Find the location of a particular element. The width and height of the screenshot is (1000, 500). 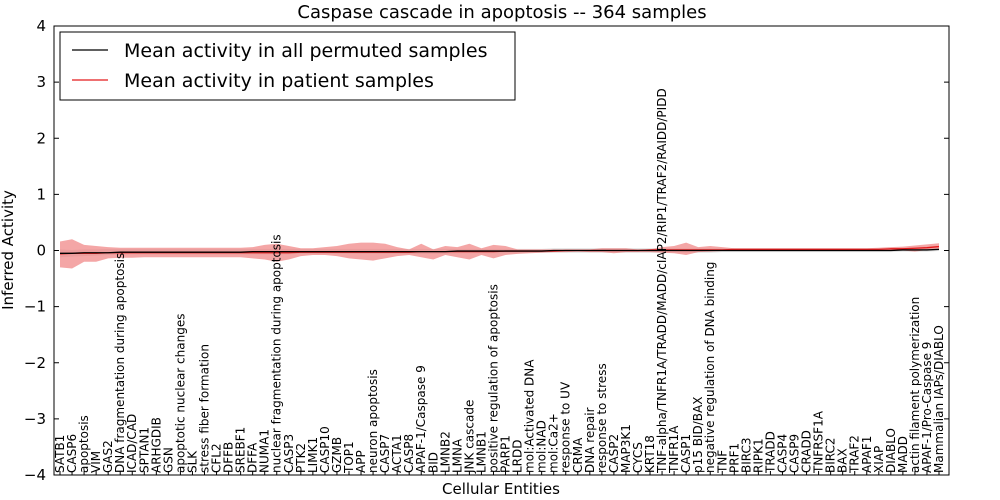

x-category-label: DFFA is located at coordinates (253, 457).